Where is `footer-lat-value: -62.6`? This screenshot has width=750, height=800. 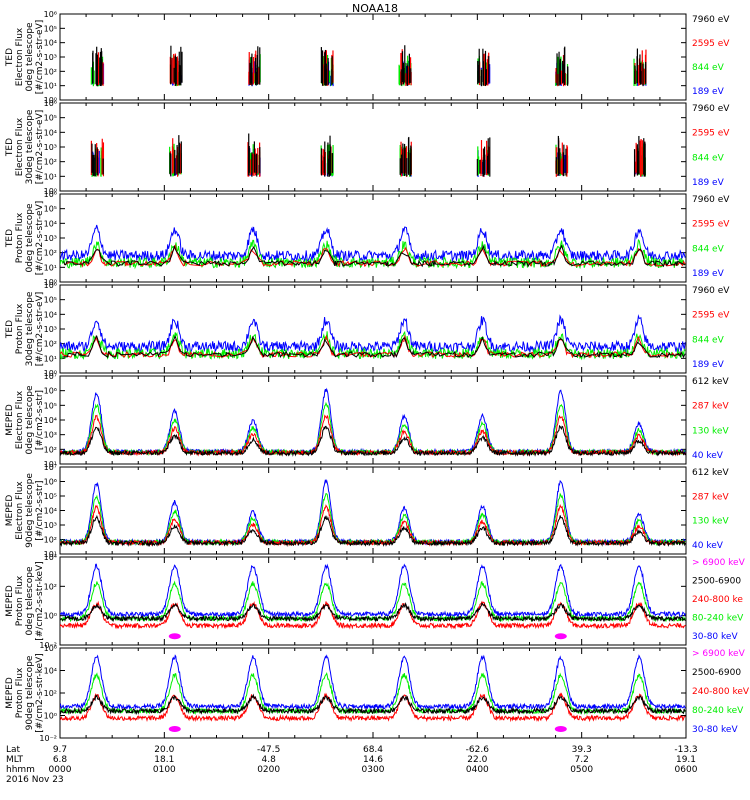 footer-lat-value: -62.6 is located at coordinates (478, 750).